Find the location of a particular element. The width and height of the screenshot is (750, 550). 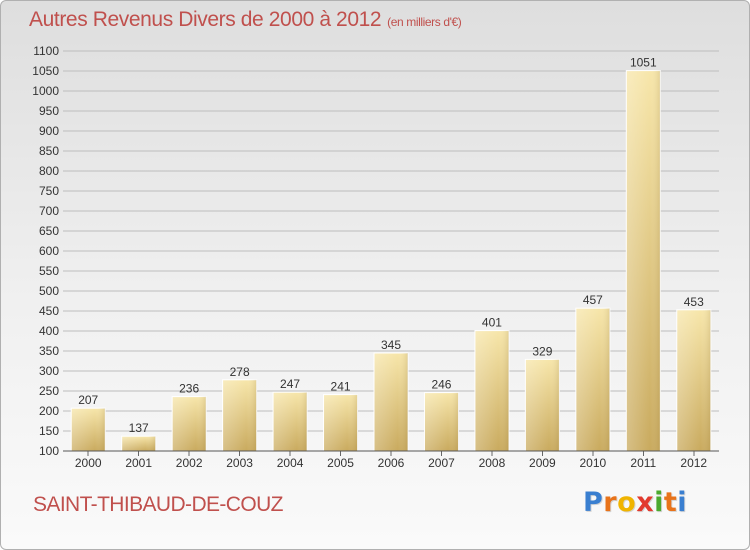

y-tick-label: 1050 is located at coordinates (45, 71).